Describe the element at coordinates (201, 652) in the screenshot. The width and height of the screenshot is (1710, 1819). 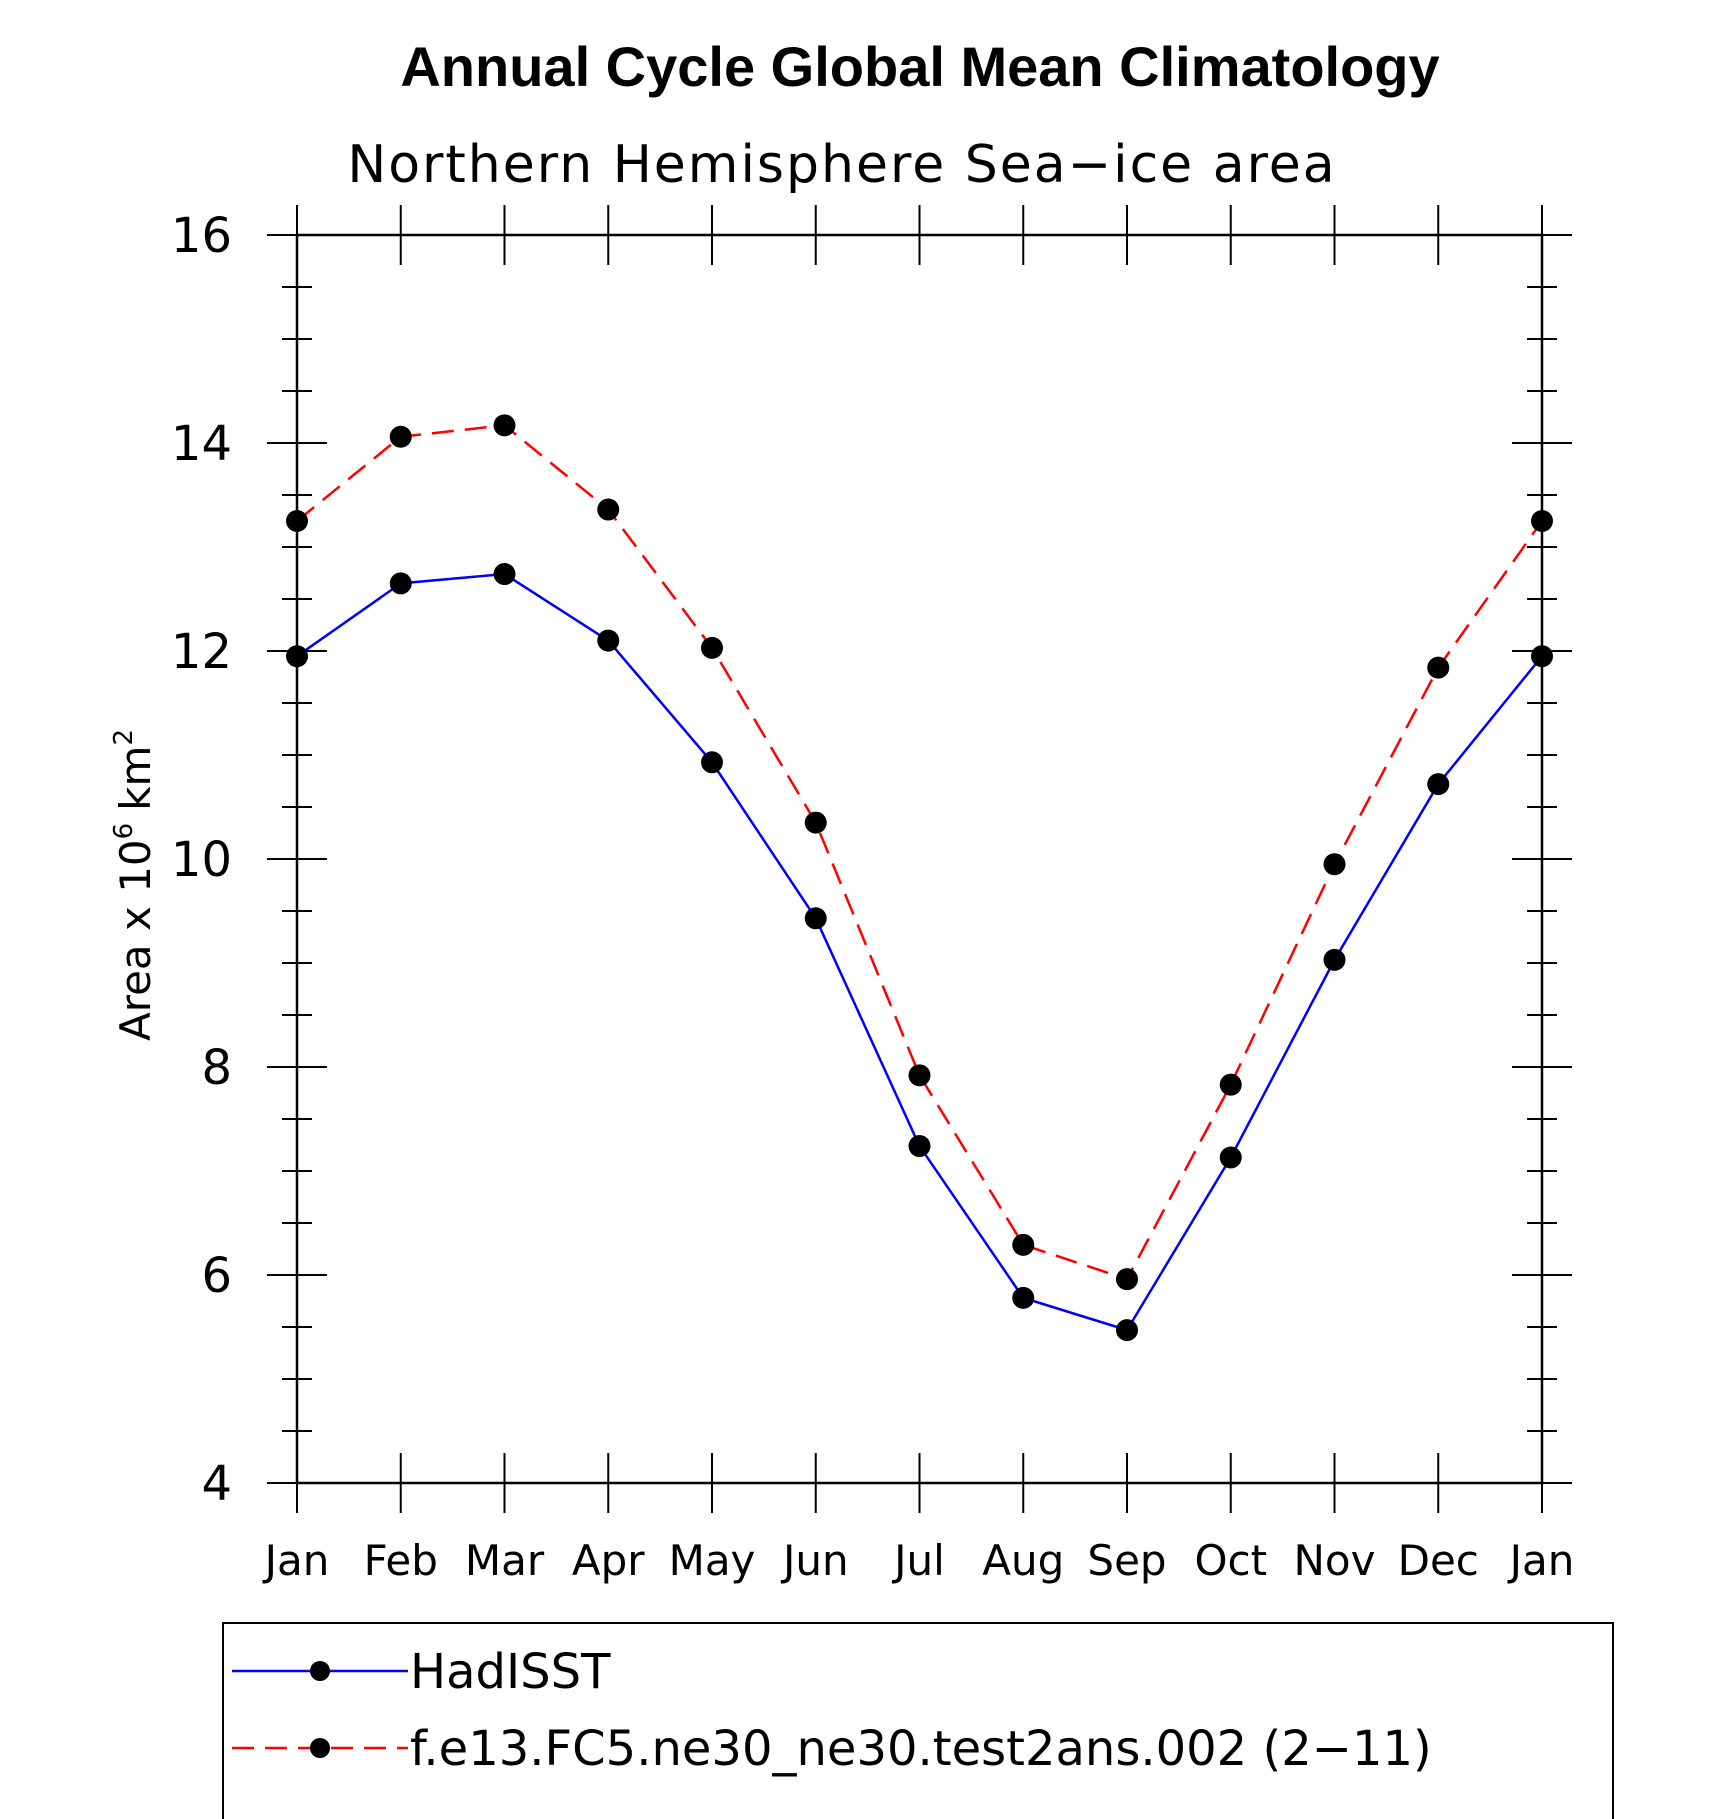
I see `y-tick-label: 12` at that location.